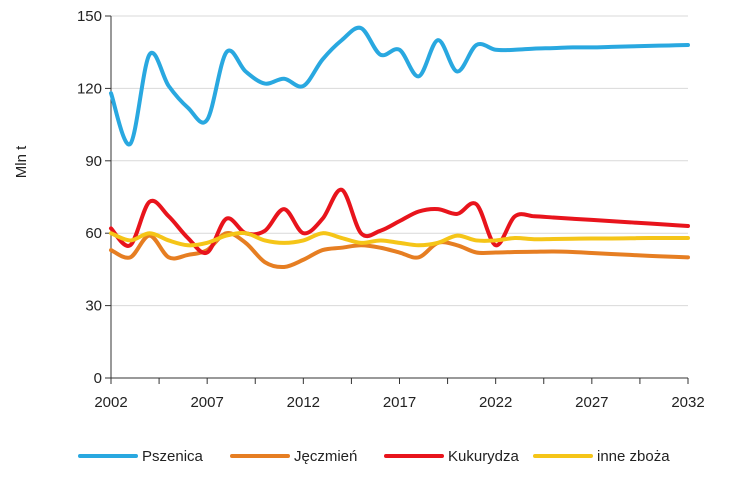 The height and width of the screenshot is (482, 744). I want to click on y-axis-label: Mln t, so click(21, 161).